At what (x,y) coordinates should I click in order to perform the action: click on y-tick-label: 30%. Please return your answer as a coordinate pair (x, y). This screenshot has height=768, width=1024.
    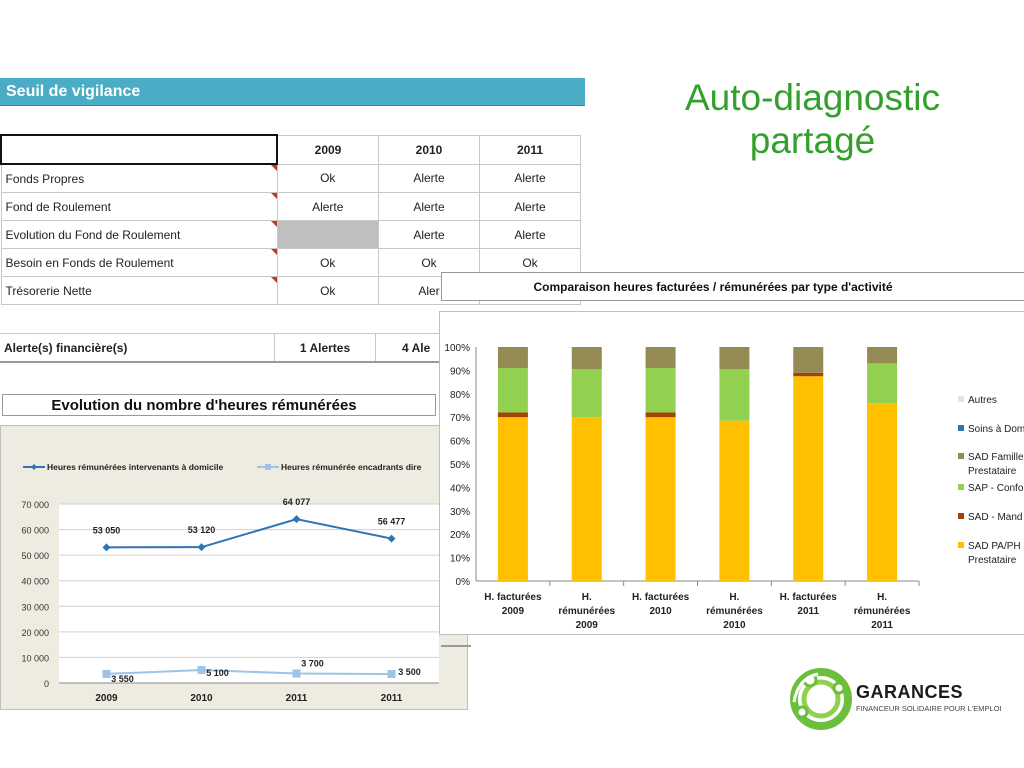
    Looking at the image, I should click on (460, 512).